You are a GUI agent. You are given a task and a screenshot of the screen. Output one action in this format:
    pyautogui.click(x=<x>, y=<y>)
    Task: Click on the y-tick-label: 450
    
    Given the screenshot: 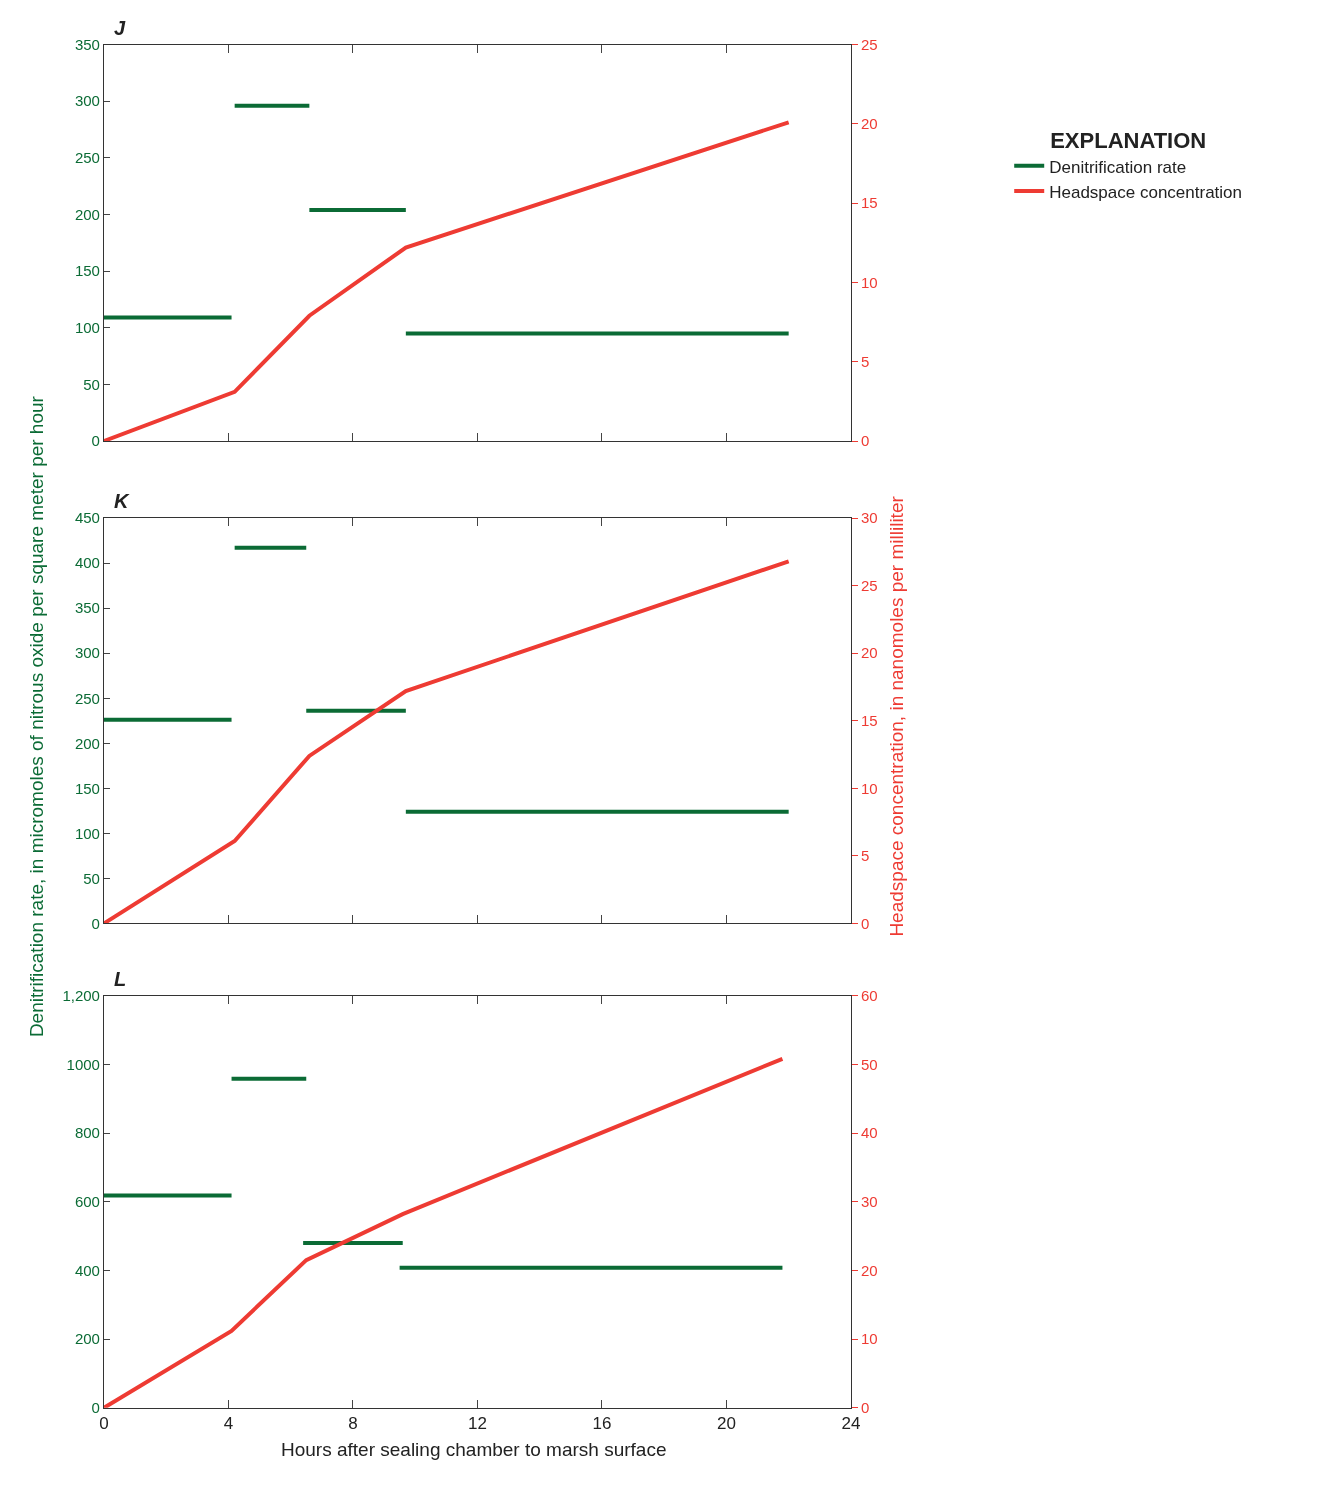 What is the action you would take?
    pyautogui.click(x=87, y=518)
    